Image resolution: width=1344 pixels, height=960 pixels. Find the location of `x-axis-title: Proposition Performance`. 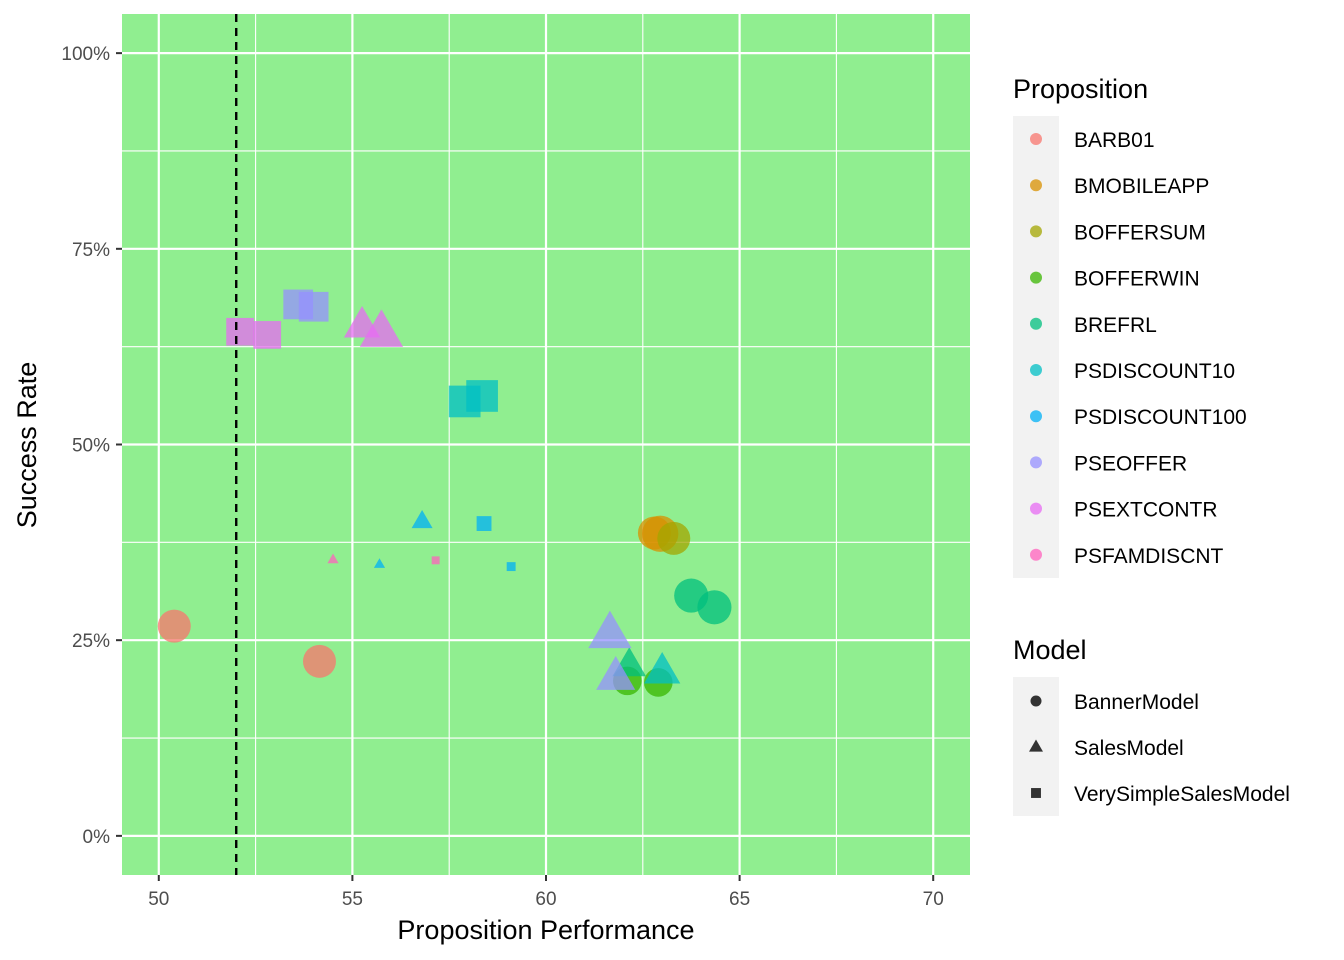

x-axis-title: Proposition Performance is located at coordinates (545, 930).